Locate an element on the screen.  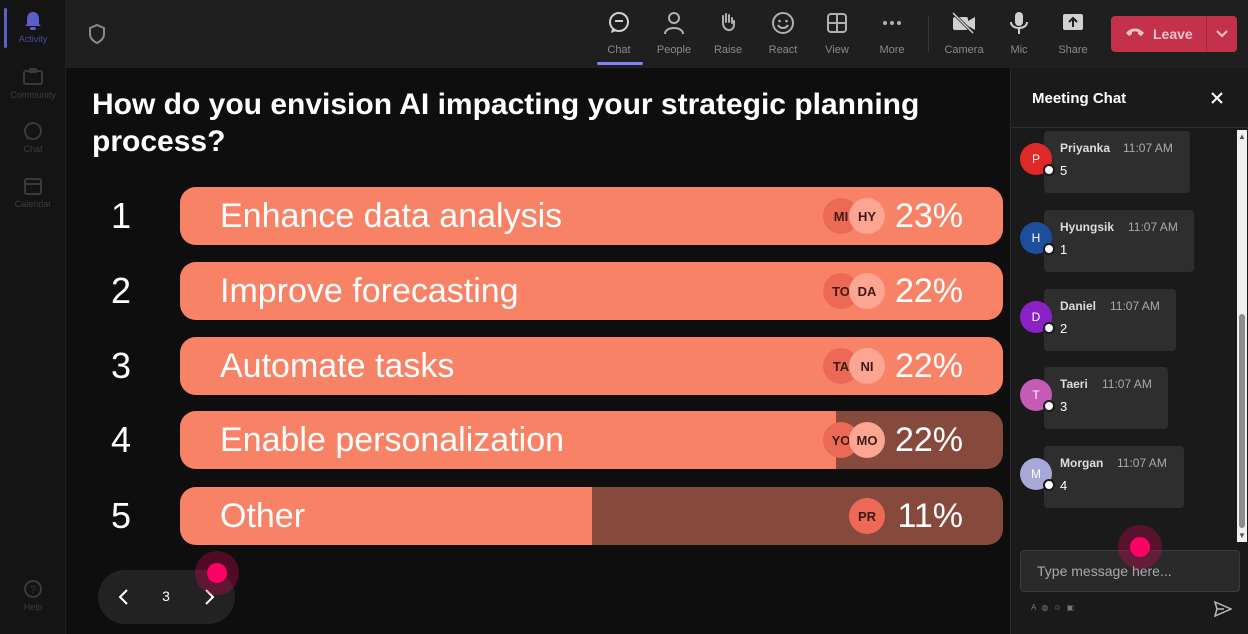
poll-option-bar: Enhance data analysis MI HY 23% is located at coordinates (591, 216).